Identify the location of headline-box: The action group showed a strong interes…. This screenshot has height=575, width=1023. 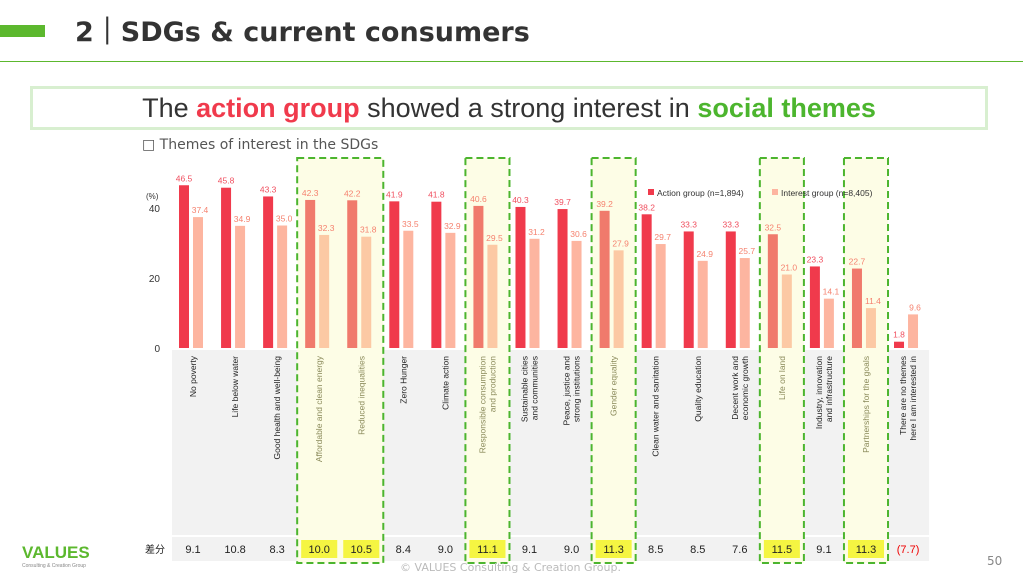
(509, 108).